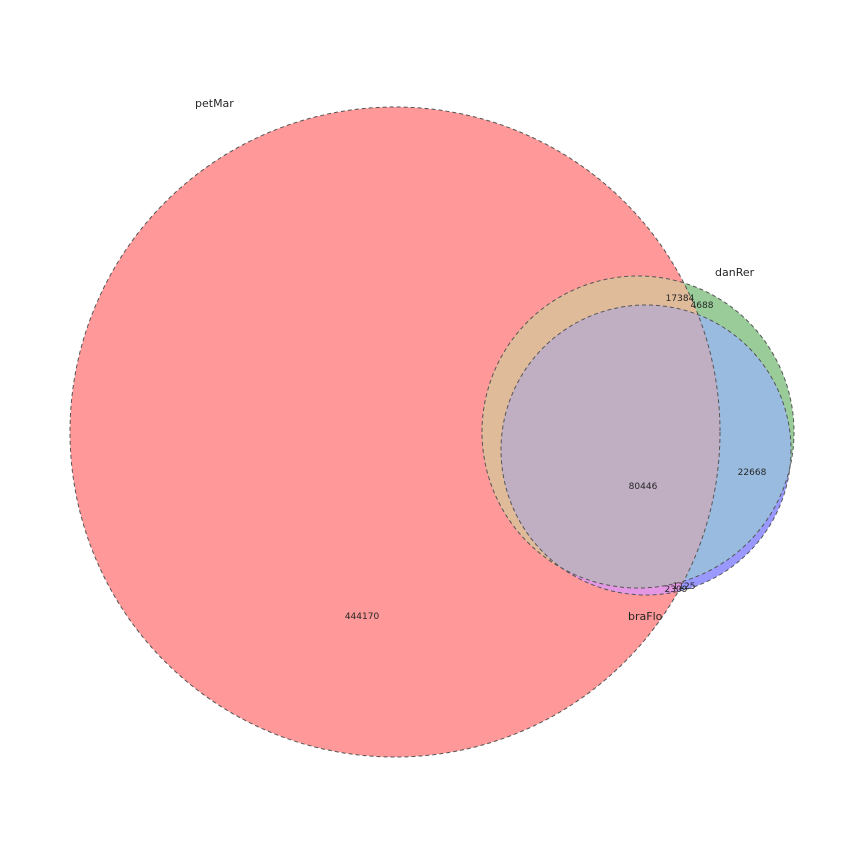 The height and width of the screenshot is (864, 864). I want to click on count-danRer-braFlo: 22668, so click(752, 473).